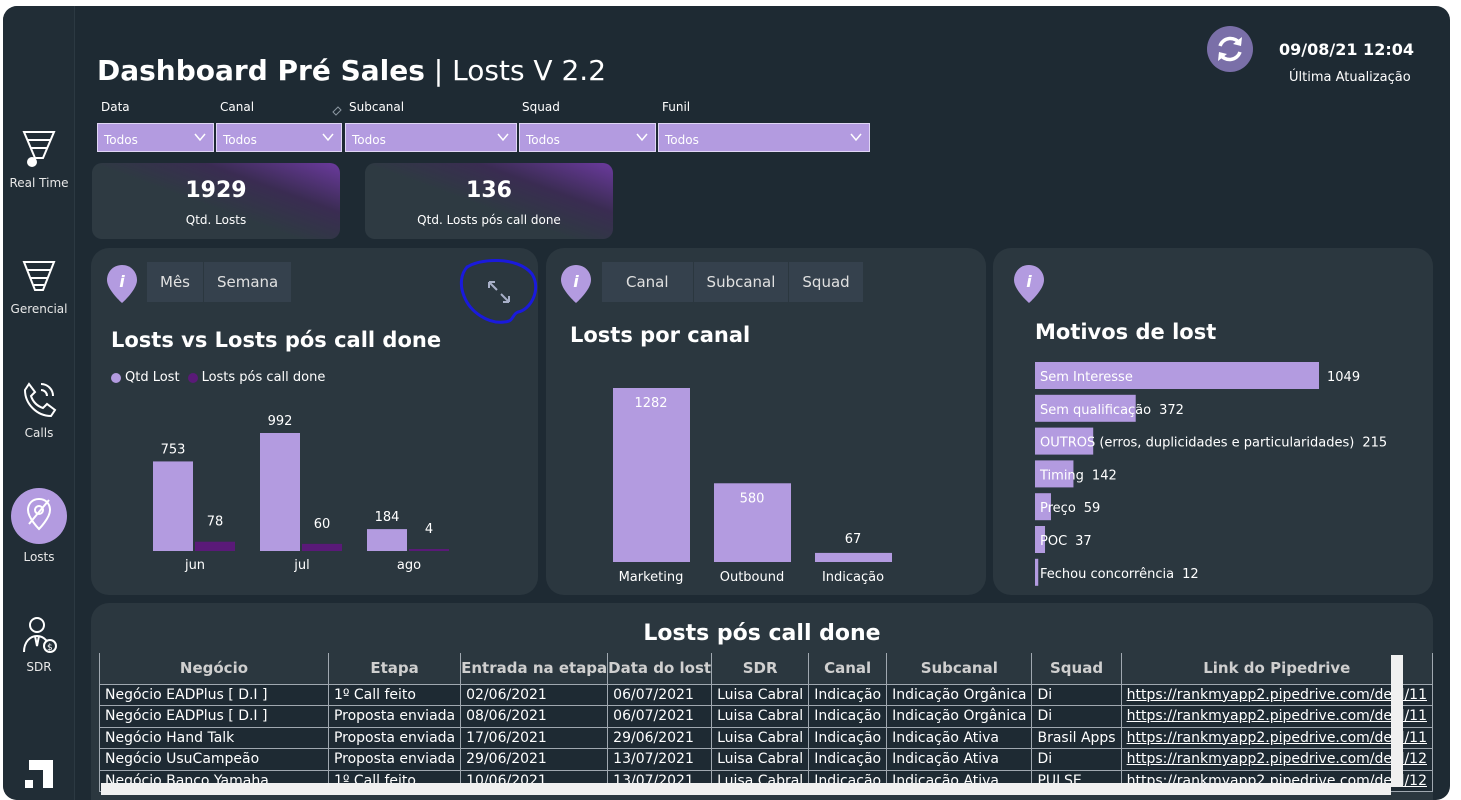  What do you see at coordinates (39, 287) in the screenshot?
I see `sidebar-item-gerencial: Gerencial` at bounding box center [39, 287].